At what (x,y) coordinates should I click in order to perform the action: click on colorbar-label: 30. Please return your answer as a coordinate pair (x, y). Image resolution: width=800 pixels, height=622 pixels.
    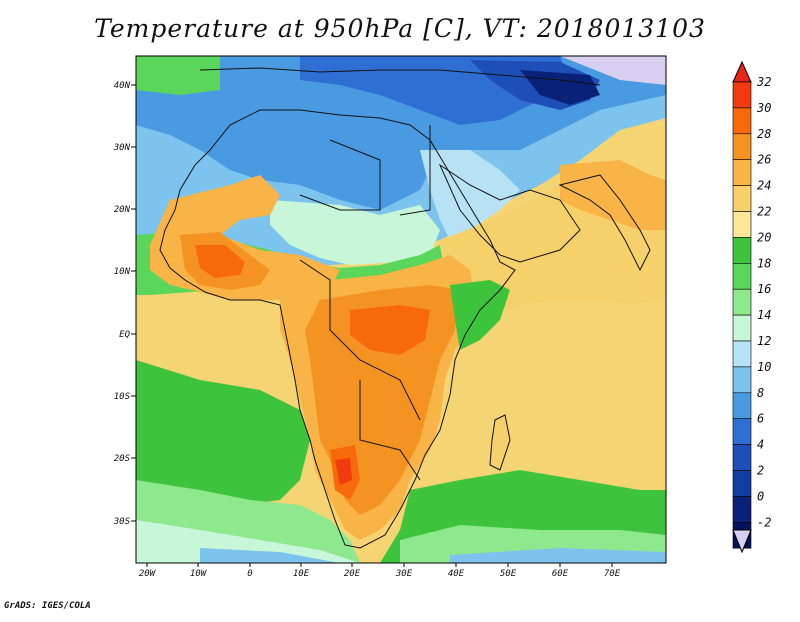
    Looking at the image, I should click on (763, 108).